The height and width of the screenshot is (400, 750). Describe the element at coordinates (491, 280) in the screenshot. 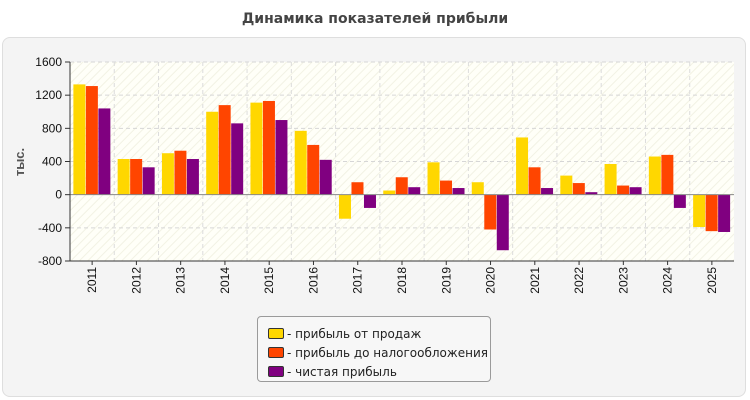

I see `x-tick-label: 2020` at that location.